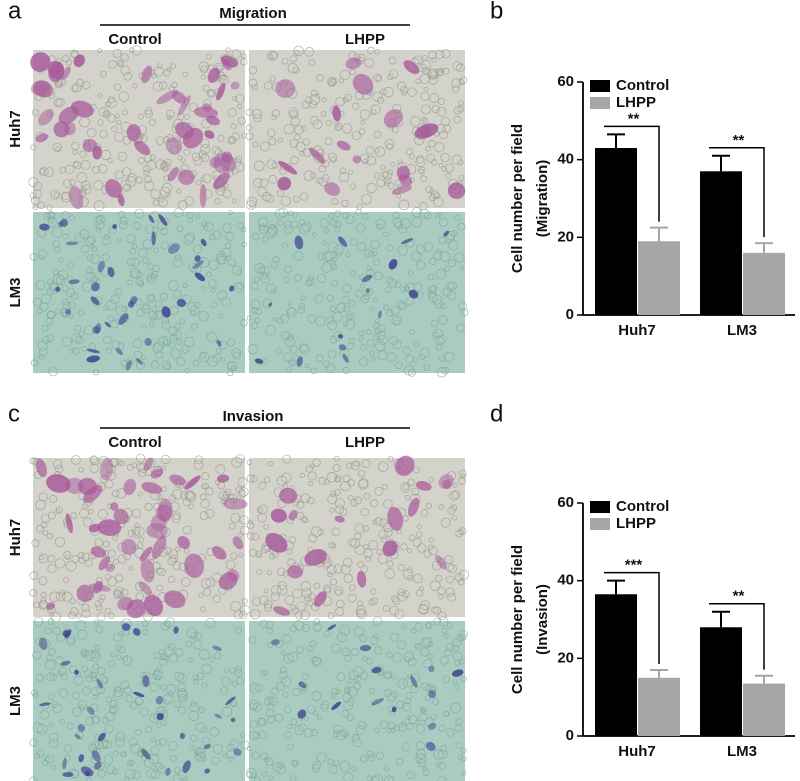 This screenshot has width=800, height=781. Describe the element at coordinates (357, 698) in the screenshot. I see `micrograph` at that location.